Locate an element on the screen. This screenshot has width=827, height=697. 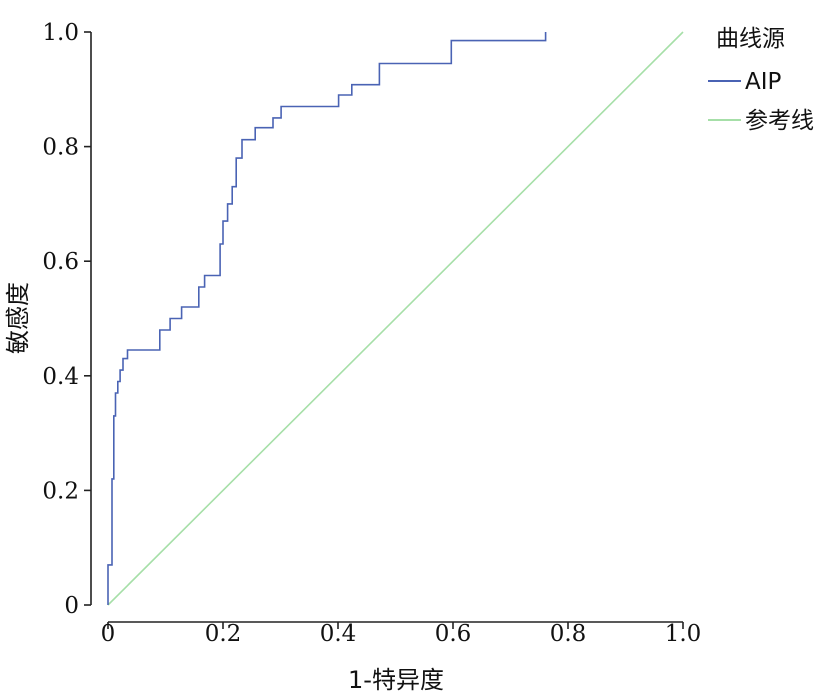
y-tick-label: 0 is located at coordinates (71, 606).